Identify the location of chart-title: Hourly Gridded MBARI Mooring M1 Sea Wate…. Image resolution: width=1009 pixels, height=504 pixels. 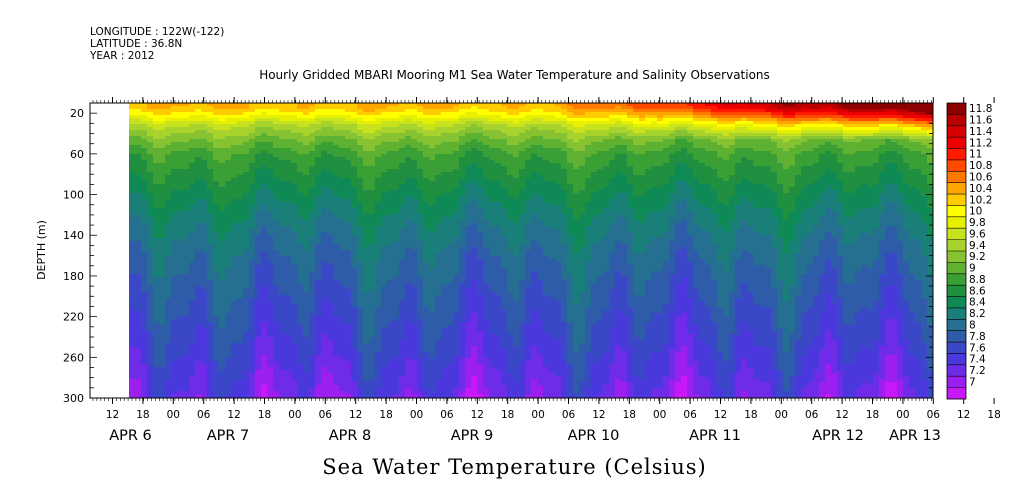
(514, 75).